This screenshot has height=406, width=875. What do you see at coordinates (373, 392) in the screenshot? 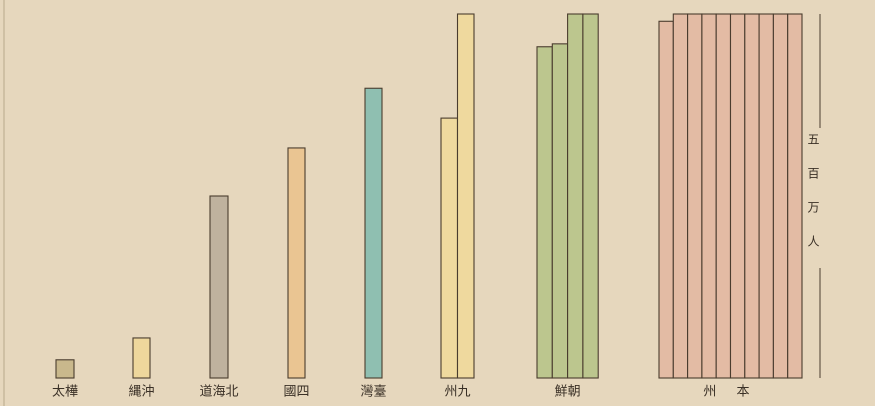
I see `category-label: 灣臺` at bounding box center [373, 392].